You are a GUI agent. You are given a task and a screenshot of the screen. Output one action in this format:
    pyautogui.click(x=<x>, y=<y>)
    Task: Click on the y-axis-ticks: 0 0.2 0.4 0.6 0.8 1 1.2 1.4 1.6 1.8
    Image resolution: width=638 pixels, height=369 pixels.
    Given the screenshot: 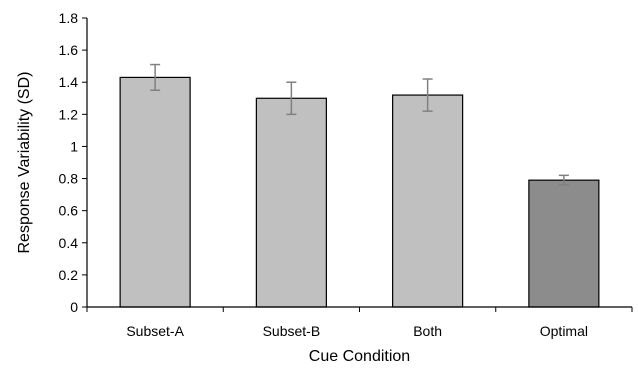 What is the action you would take?
    pyautogui.click(x=73, y=162)
    